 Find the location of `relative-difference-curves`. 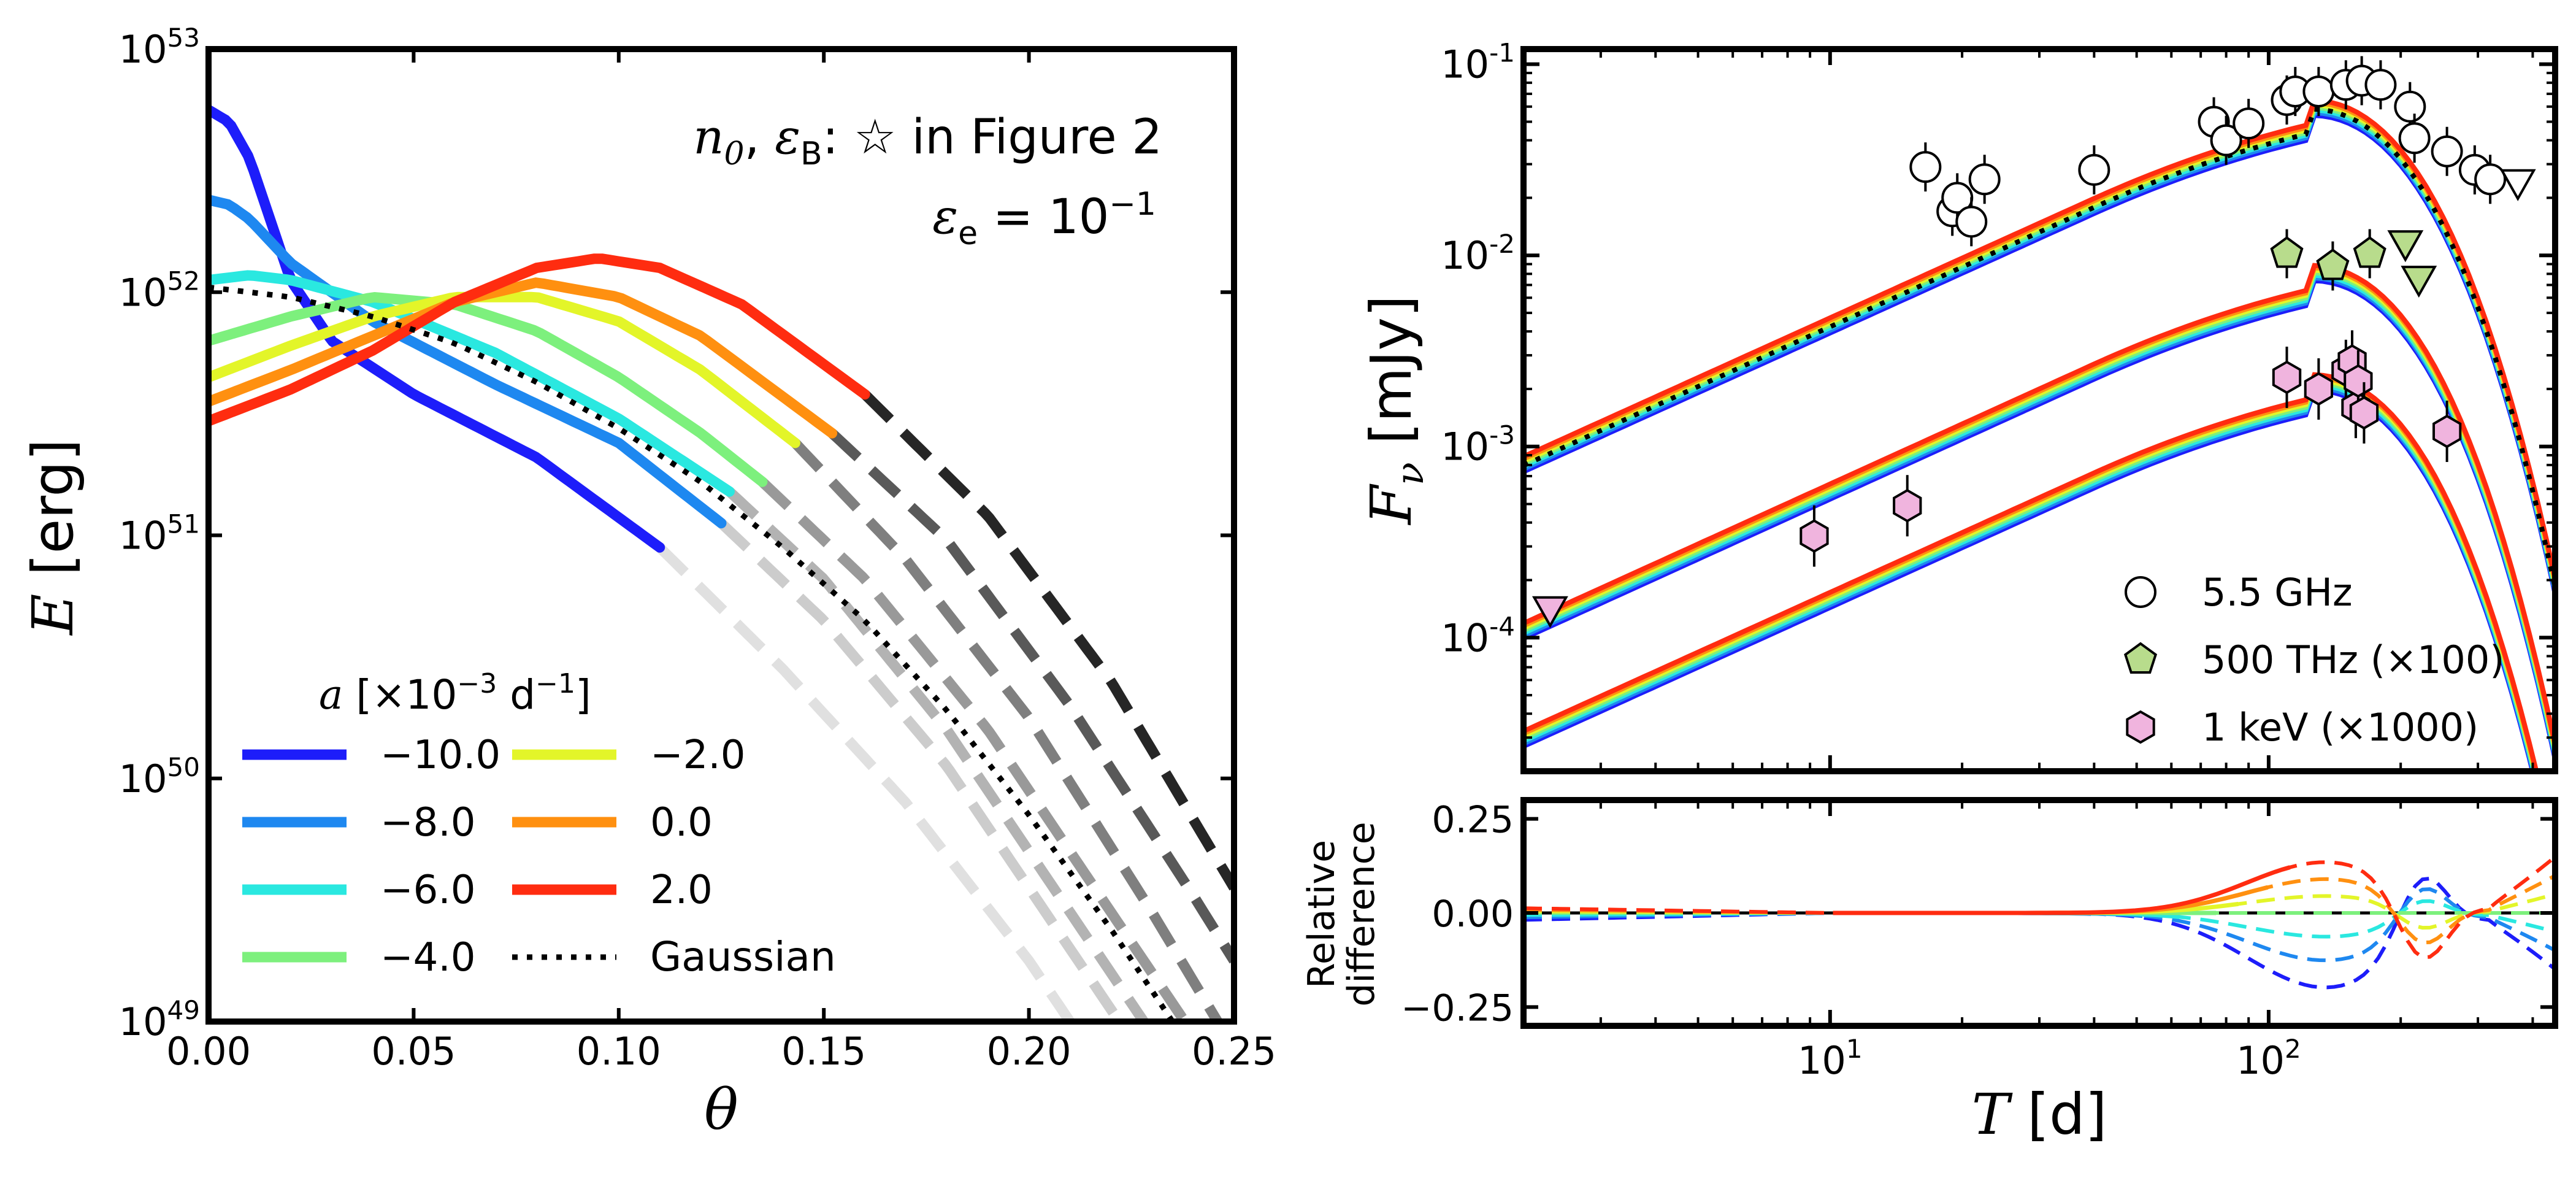

relative-difference-curves is located at coordinates (2039, 922).